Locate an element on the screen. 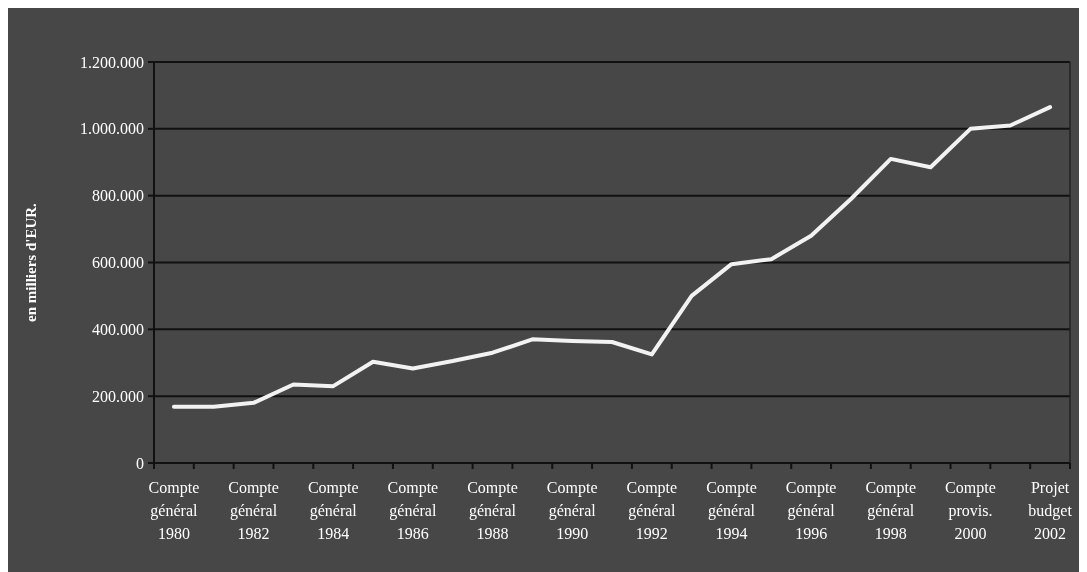 Image resolution: width=1087 pixels, height=572 pixels. x-tick-label: Compte général 1980 is located at coordinates (174, 510).